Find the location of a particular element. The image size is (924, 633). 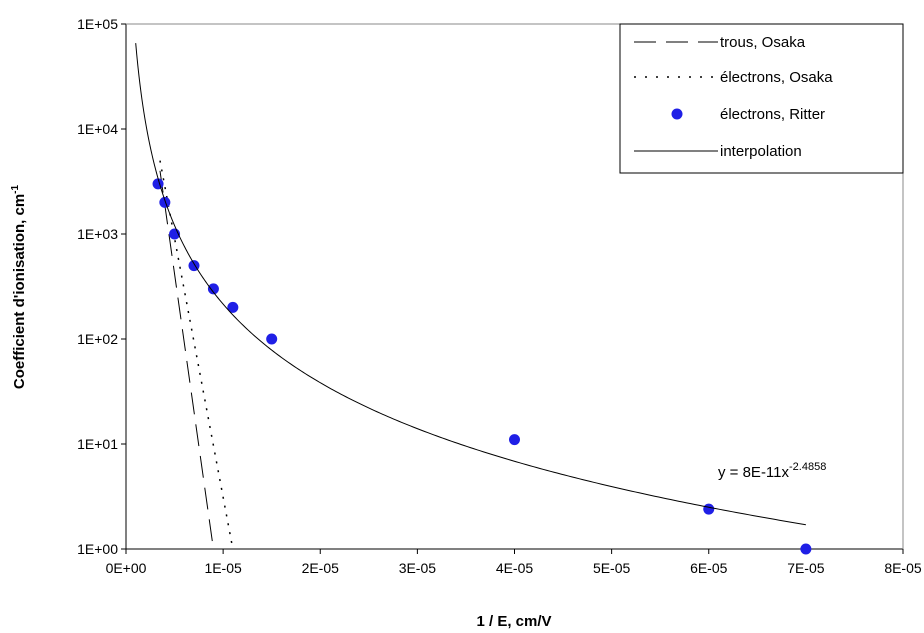

x-axis-title: 1 / E, cm/V is located at coordinates (513, 621).